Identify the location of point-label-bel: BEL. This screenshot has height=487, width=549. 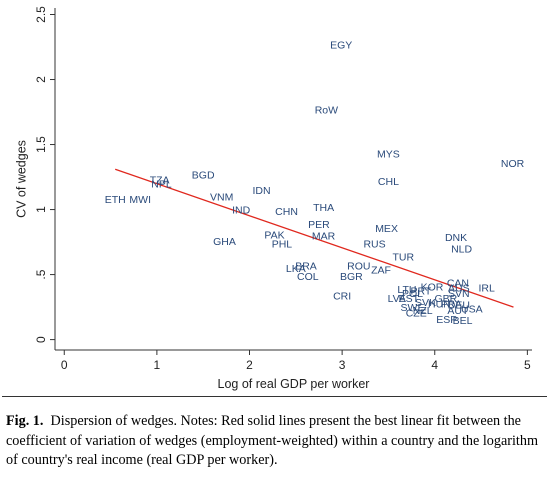
(463, 321).